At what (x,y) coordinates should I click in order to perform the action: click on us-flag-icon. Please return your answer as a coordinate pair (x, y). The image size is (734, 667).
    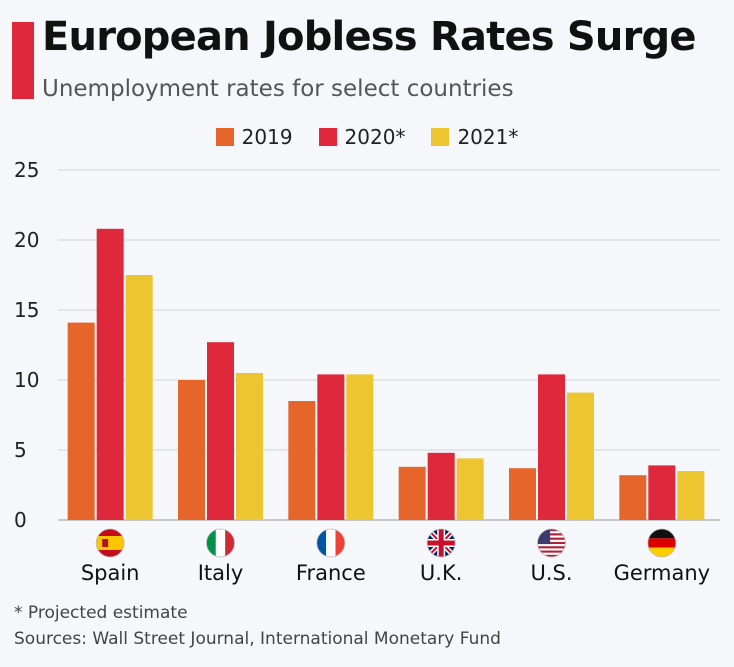
    Looking at the image, I should click on (551, 543).